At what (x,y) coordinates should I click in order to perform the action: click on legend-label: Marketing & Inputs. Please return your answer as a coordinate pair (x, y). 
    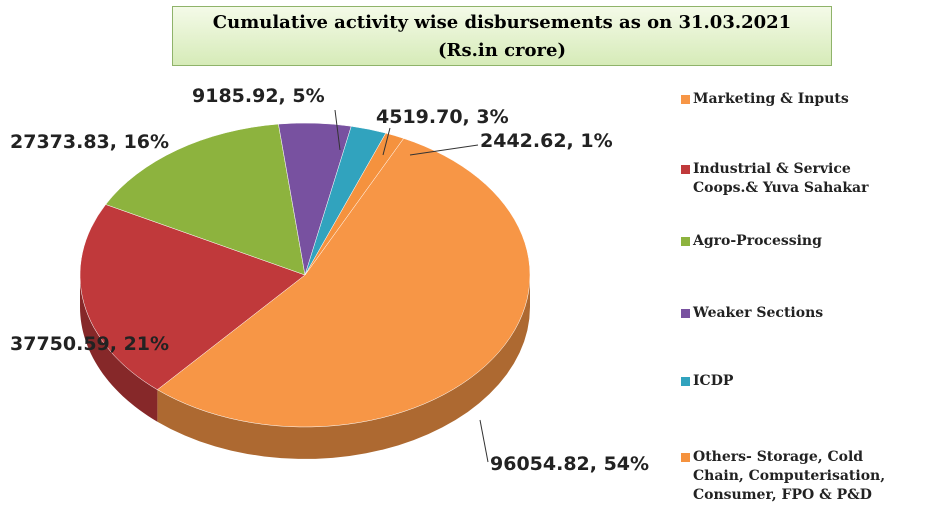
    Looking at the image, I should click on (771, 99).